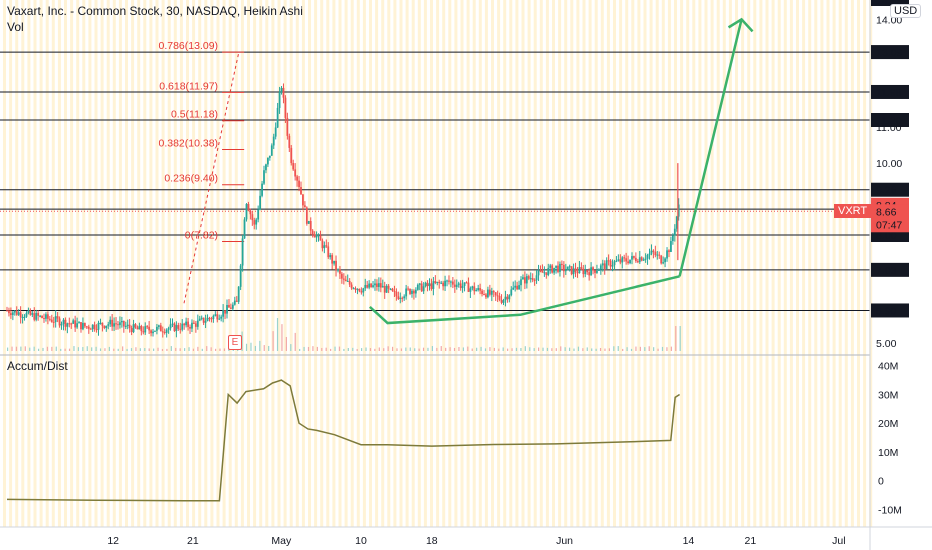 The height and width of the screenshot is (550, 932). I want to click on accum-dist-tick: 40M, so click(888, 367).